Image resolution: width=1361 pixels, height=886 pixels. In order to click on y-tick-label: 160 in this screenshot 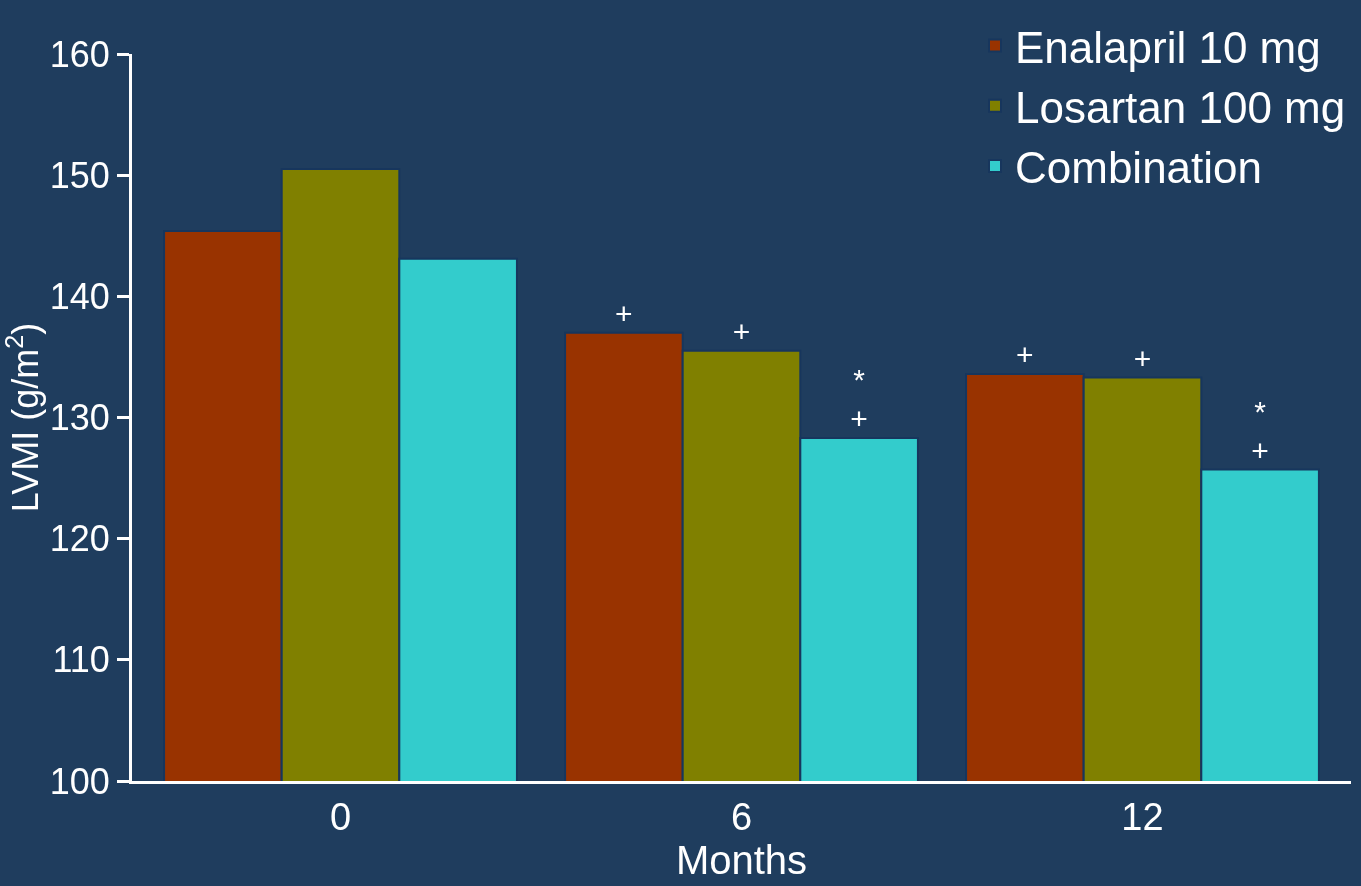, I will do `click(79, 54)`.